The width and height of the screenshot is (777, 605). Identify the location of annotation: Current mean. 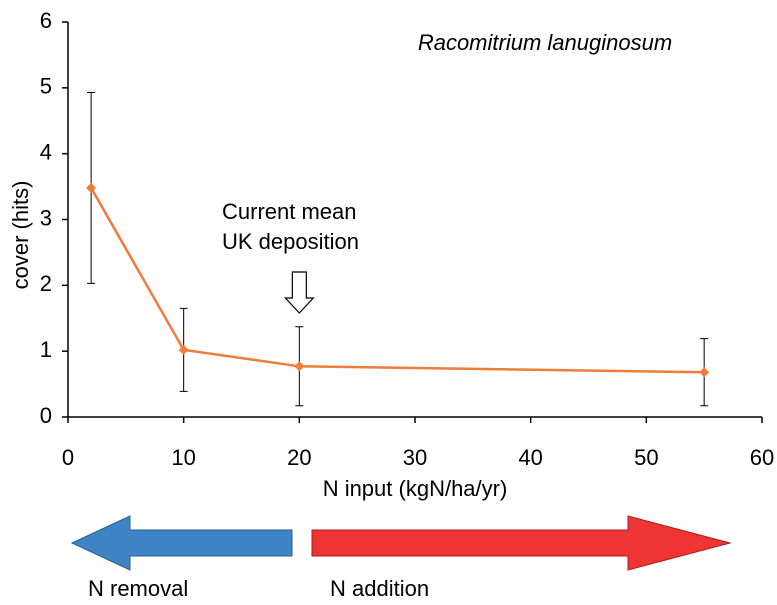
(289, 211).